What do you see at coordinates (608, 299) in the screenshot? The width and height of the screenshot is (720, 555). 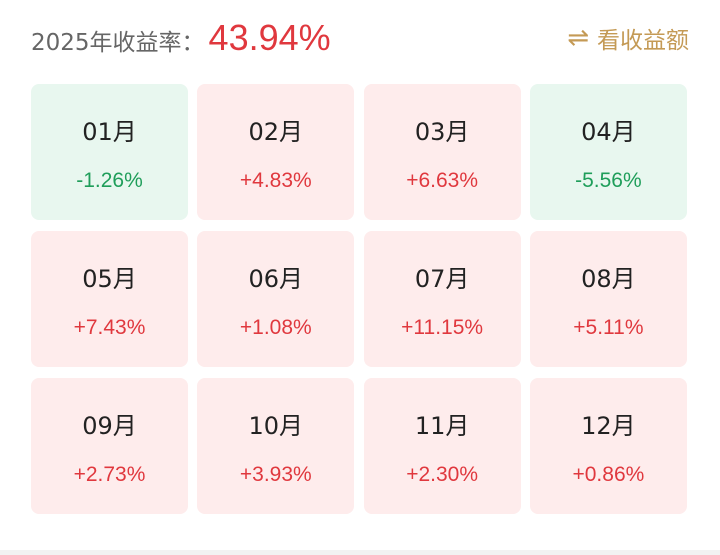 I see `month-card: 08月 +5.11%` at bounding box center [608, 299].